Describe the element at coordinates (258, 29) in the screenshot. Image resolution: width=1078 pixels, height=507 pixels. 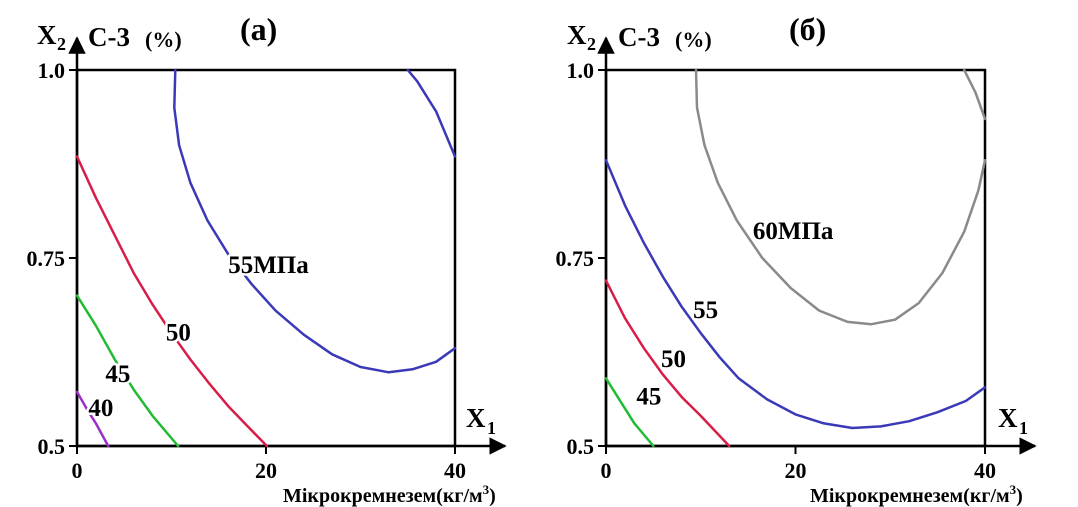
I see `chart-title: (а)` at that location.